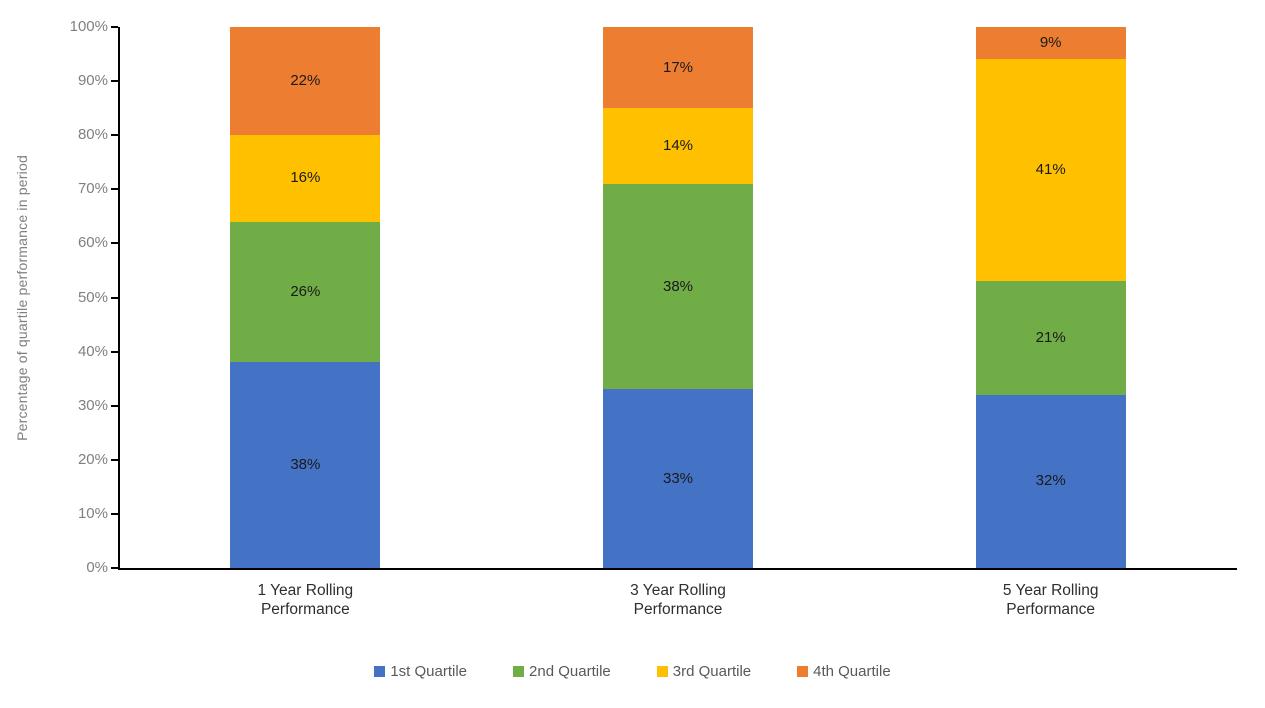 The height and width of the screenshot is (708, 1265). What do you see at coordinates (92, 459) in the screenshot?
I see `y-tick-label: 20%` at bounding box center [92, 459].